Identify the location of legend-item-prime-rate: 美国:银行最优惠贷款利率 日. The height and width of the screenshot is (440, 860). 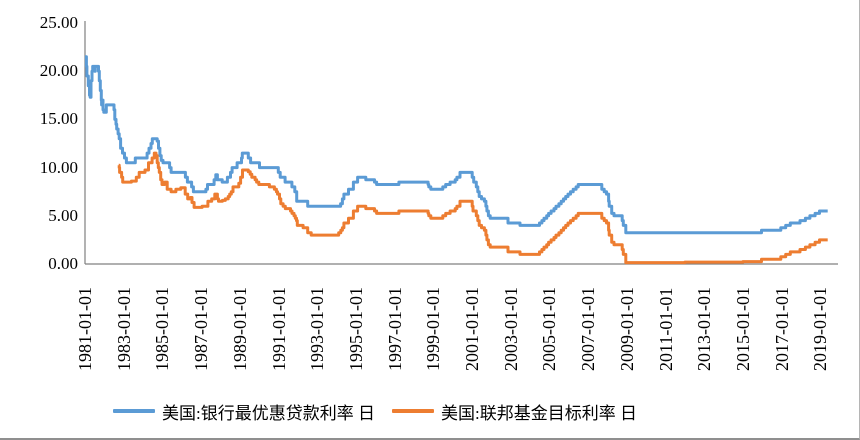
(244, 411).